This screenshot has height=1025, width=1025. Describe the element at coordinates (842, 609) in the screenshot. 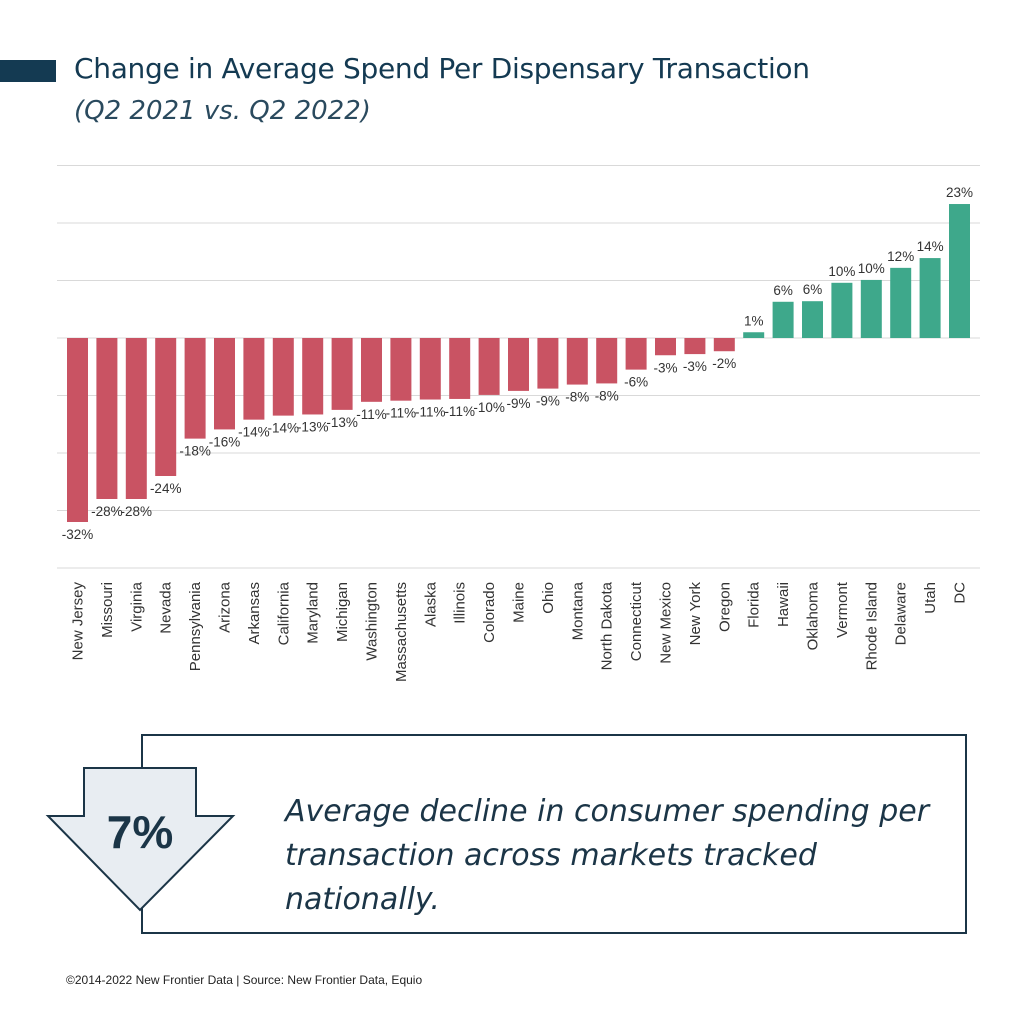

I see `category-label: Vermont` at that location.